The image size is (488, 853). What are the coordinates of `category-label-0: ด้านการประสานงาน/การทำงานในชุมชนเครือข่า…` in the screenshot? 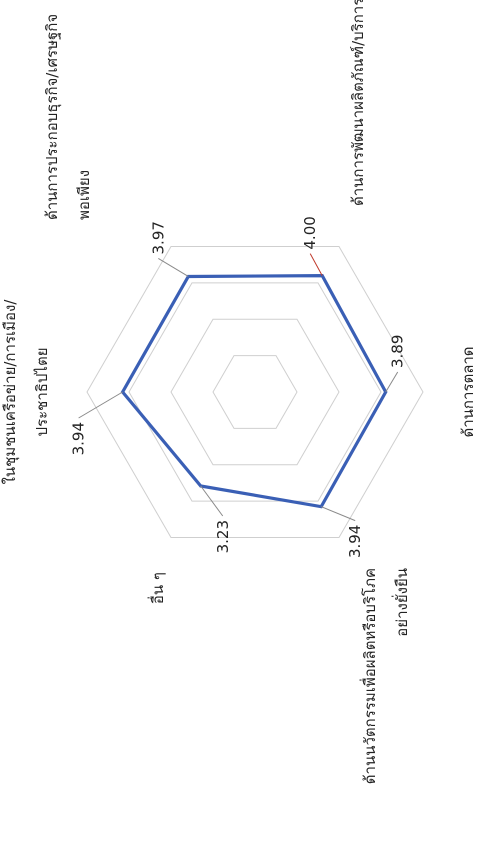 It's located at (25, 392).